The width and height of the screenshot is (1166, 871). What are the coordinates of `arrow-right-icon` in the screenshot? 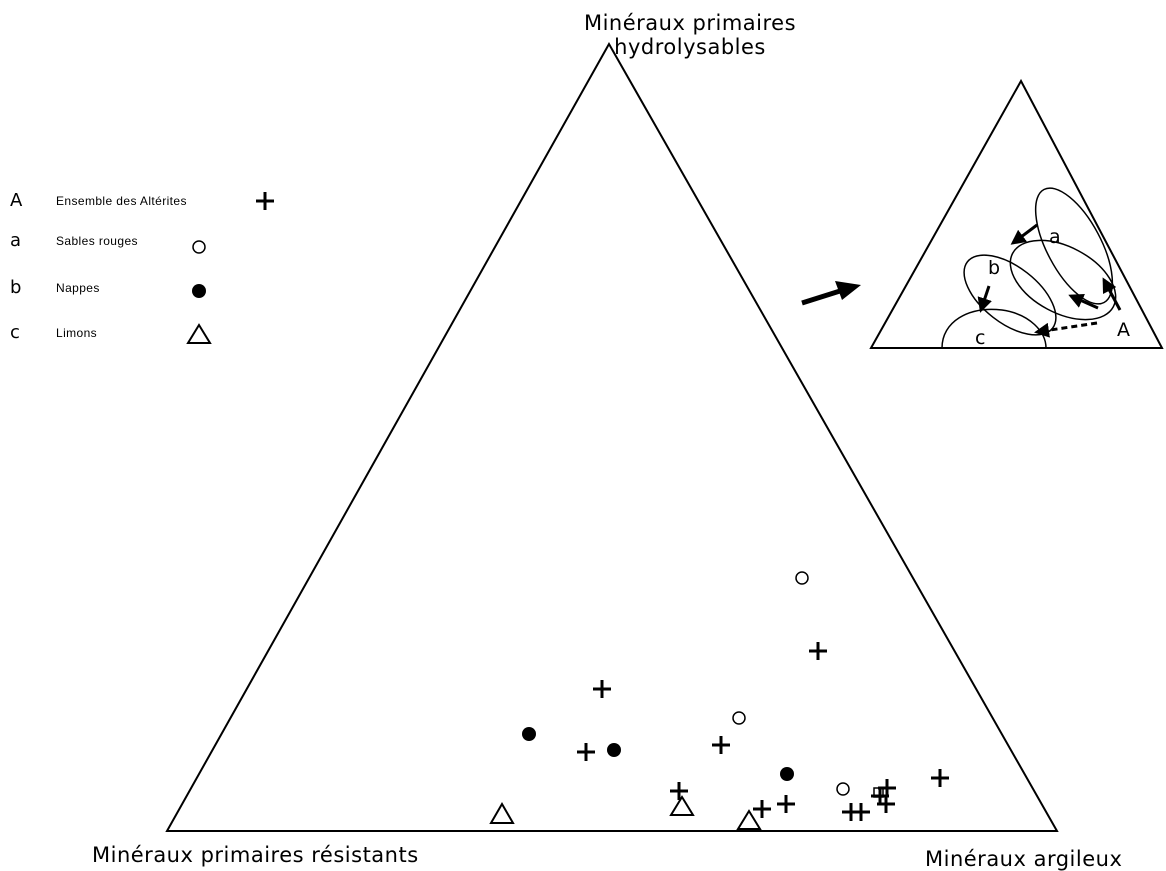 It's located at (831, 293).